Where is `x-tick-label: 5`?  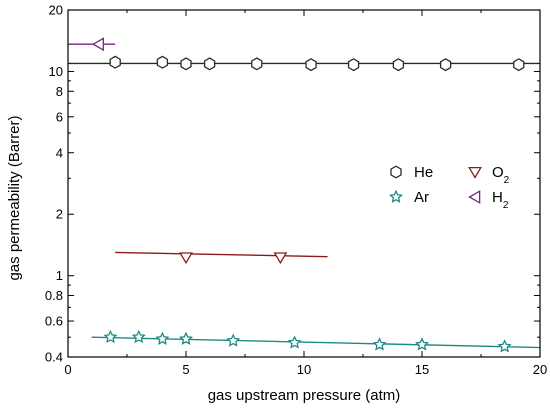 x-tick-label: 5 is located at coordinates (185, 369).